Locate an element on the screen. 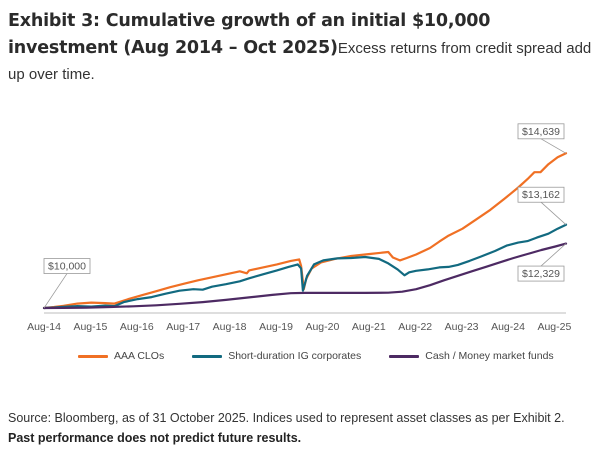  x-tick-label: Aug-24 is located at coordinates (508, 327).